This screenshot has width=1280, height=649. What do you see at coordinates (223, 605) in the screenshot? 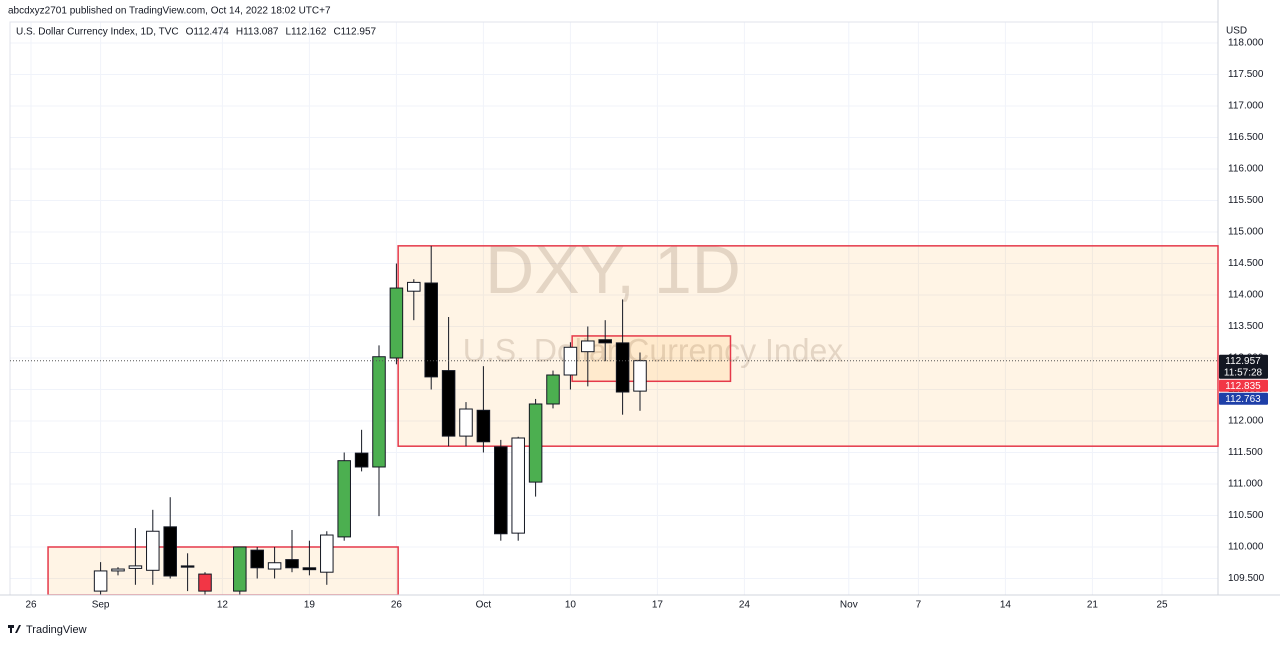
I see `x-tick-label: 12` at bounding box center [223, 605].